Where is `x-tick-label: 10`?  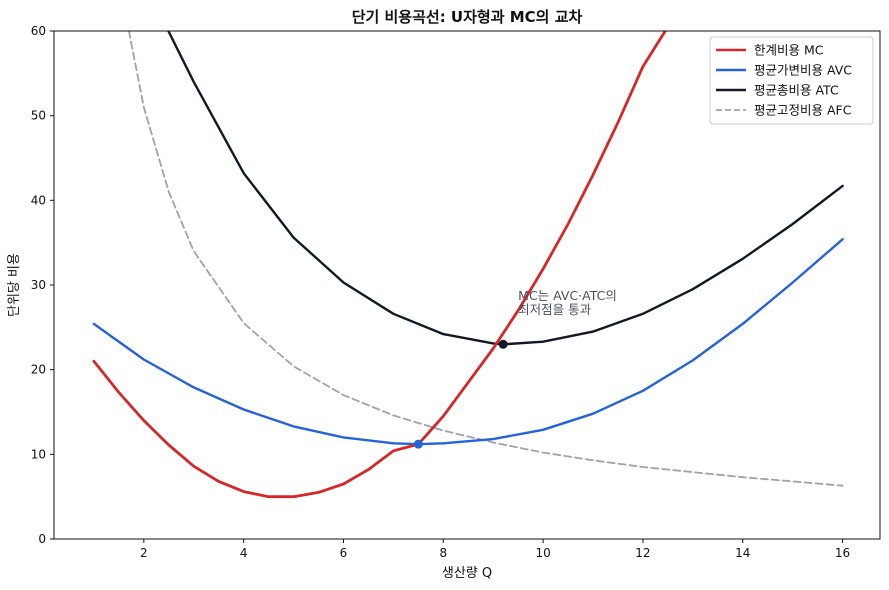 x-tick-label: 10 is located at coordinates (542, 553).